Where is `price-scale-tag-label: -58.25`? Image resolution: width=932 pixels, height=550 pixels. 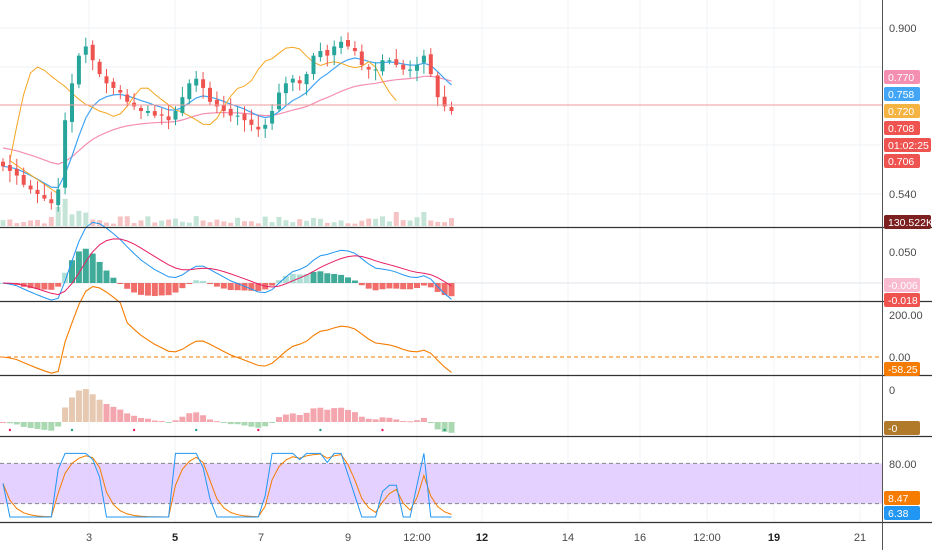
price-scale-tag-label: -58.25 is located at coordinates (903, 370).